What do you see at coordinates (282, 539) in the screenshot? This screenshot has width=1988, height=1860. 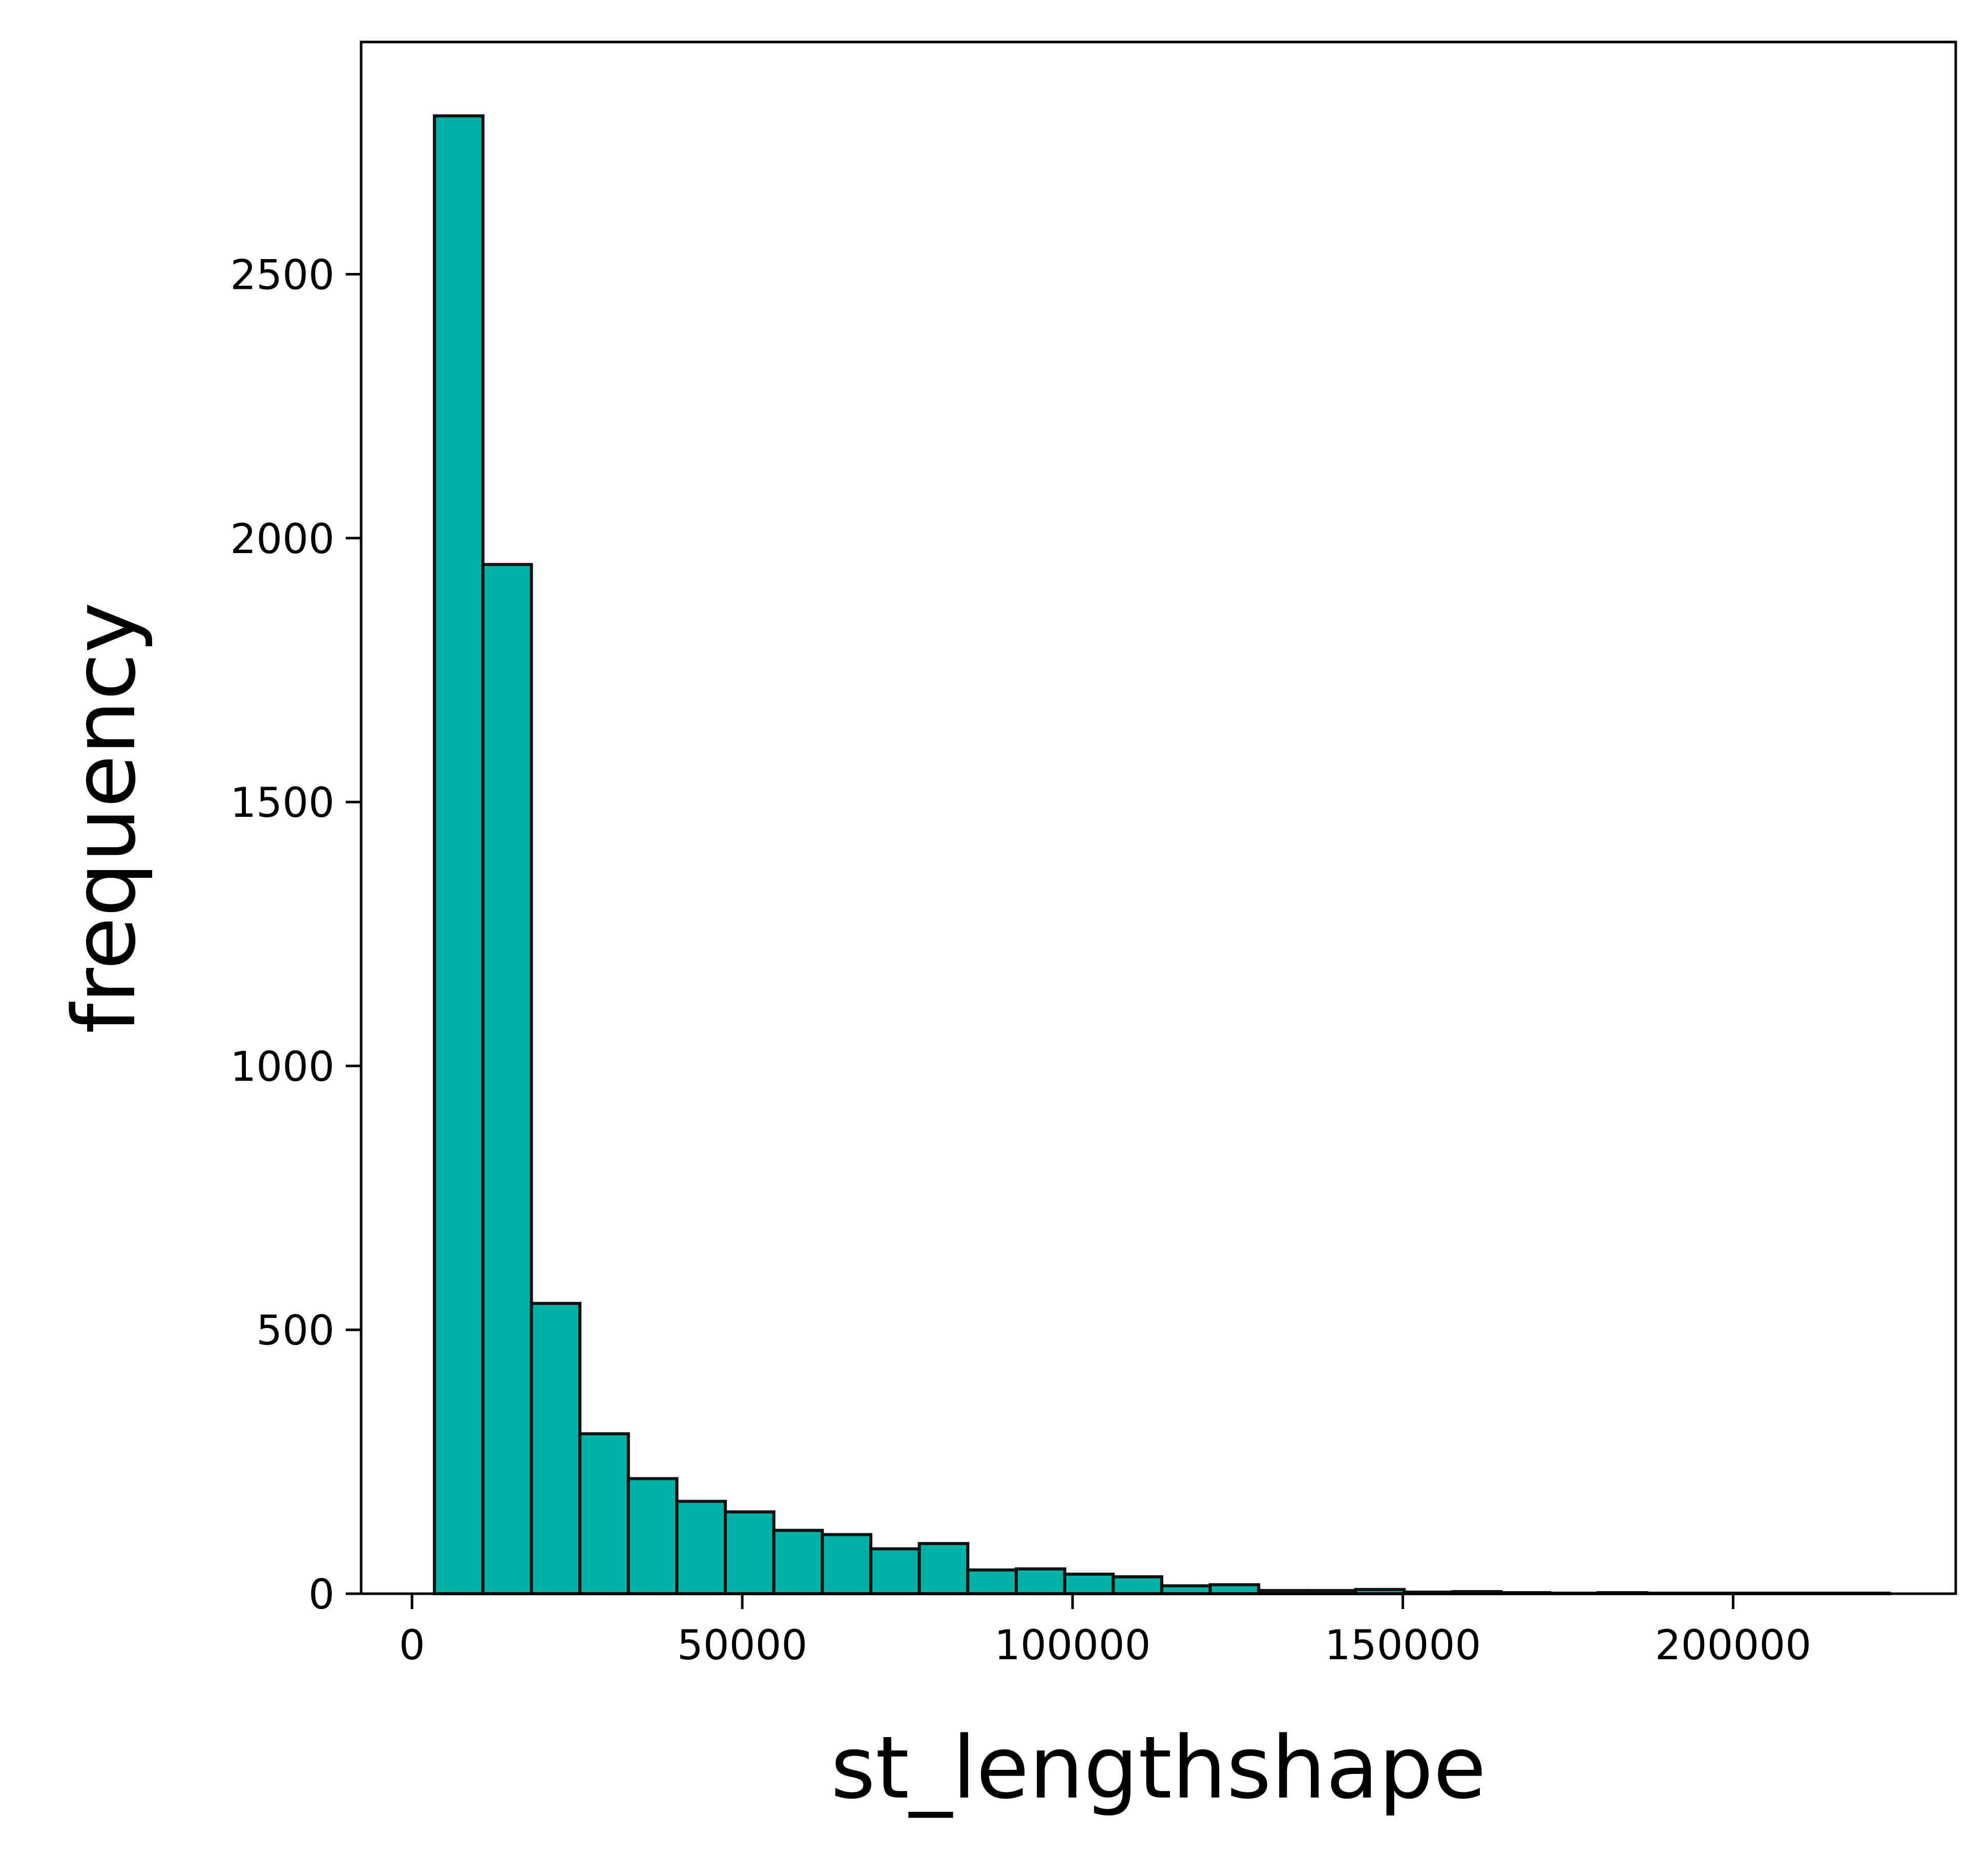 I see `y-tick-label: 2000` at bounding box center [282, 539].